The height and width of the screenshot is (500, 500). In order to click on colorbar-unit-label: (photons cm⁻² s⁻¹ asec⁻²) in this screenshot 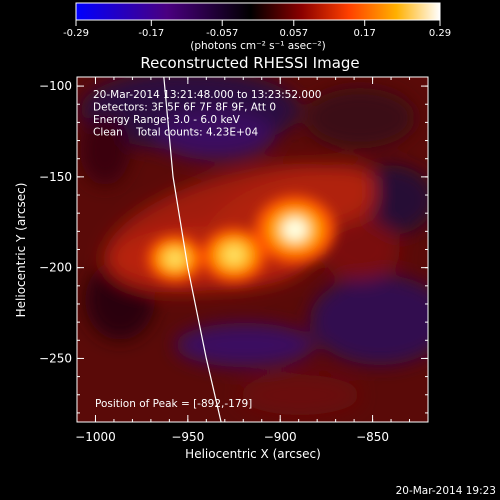, I will do `click(257, 46)`.